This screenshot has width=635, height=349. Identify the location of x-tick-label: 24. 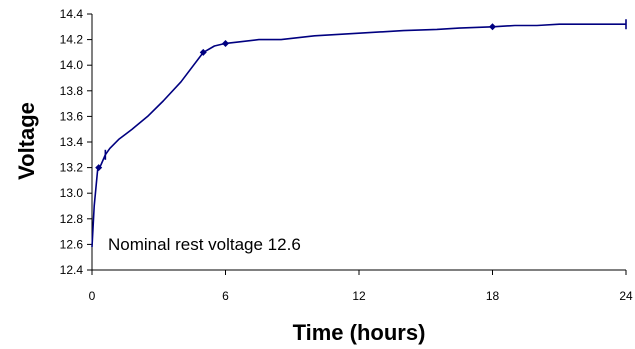
(626, 296).